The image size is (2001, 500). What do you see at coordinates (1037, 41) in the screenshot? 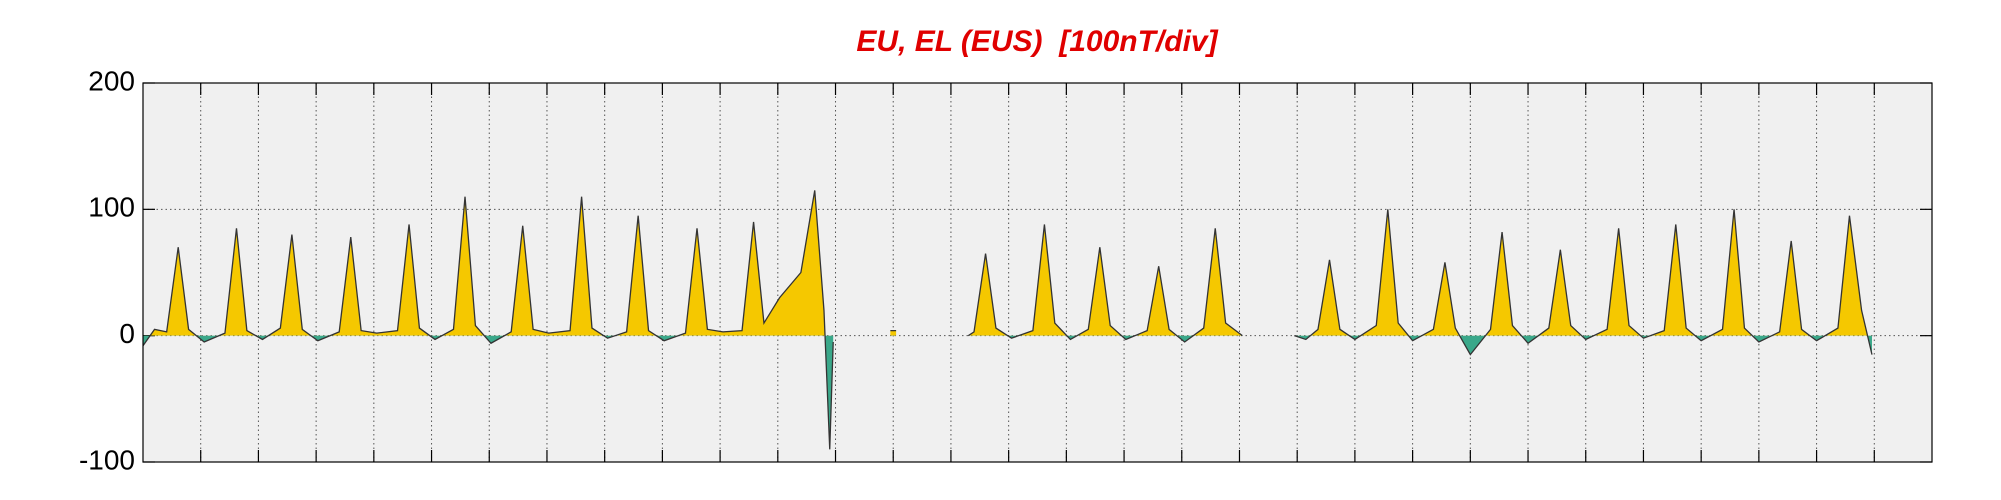
I see `chart-title: EU, EL (EUS) [100nT/div]` at bounding box center [1037, 41].